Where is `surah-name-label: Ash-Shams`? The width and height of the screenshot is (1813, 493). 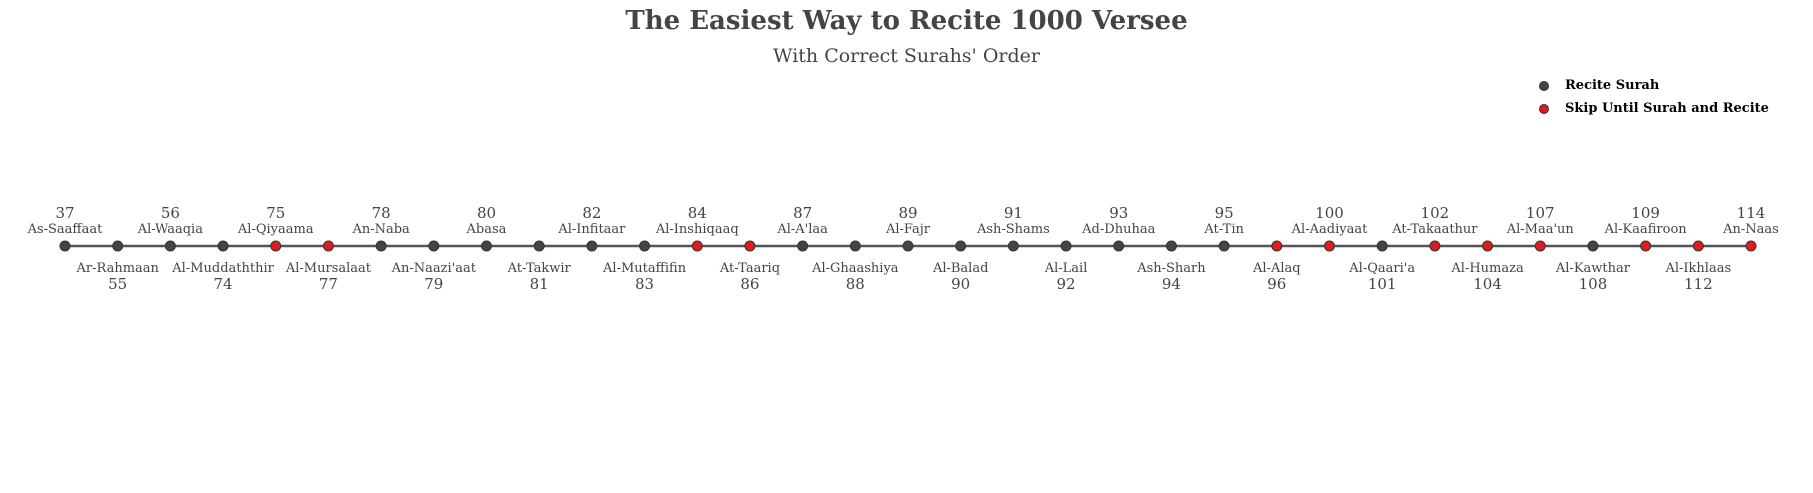 surah-name-label: Ash-Shams is located at coordinates (1013, 229).